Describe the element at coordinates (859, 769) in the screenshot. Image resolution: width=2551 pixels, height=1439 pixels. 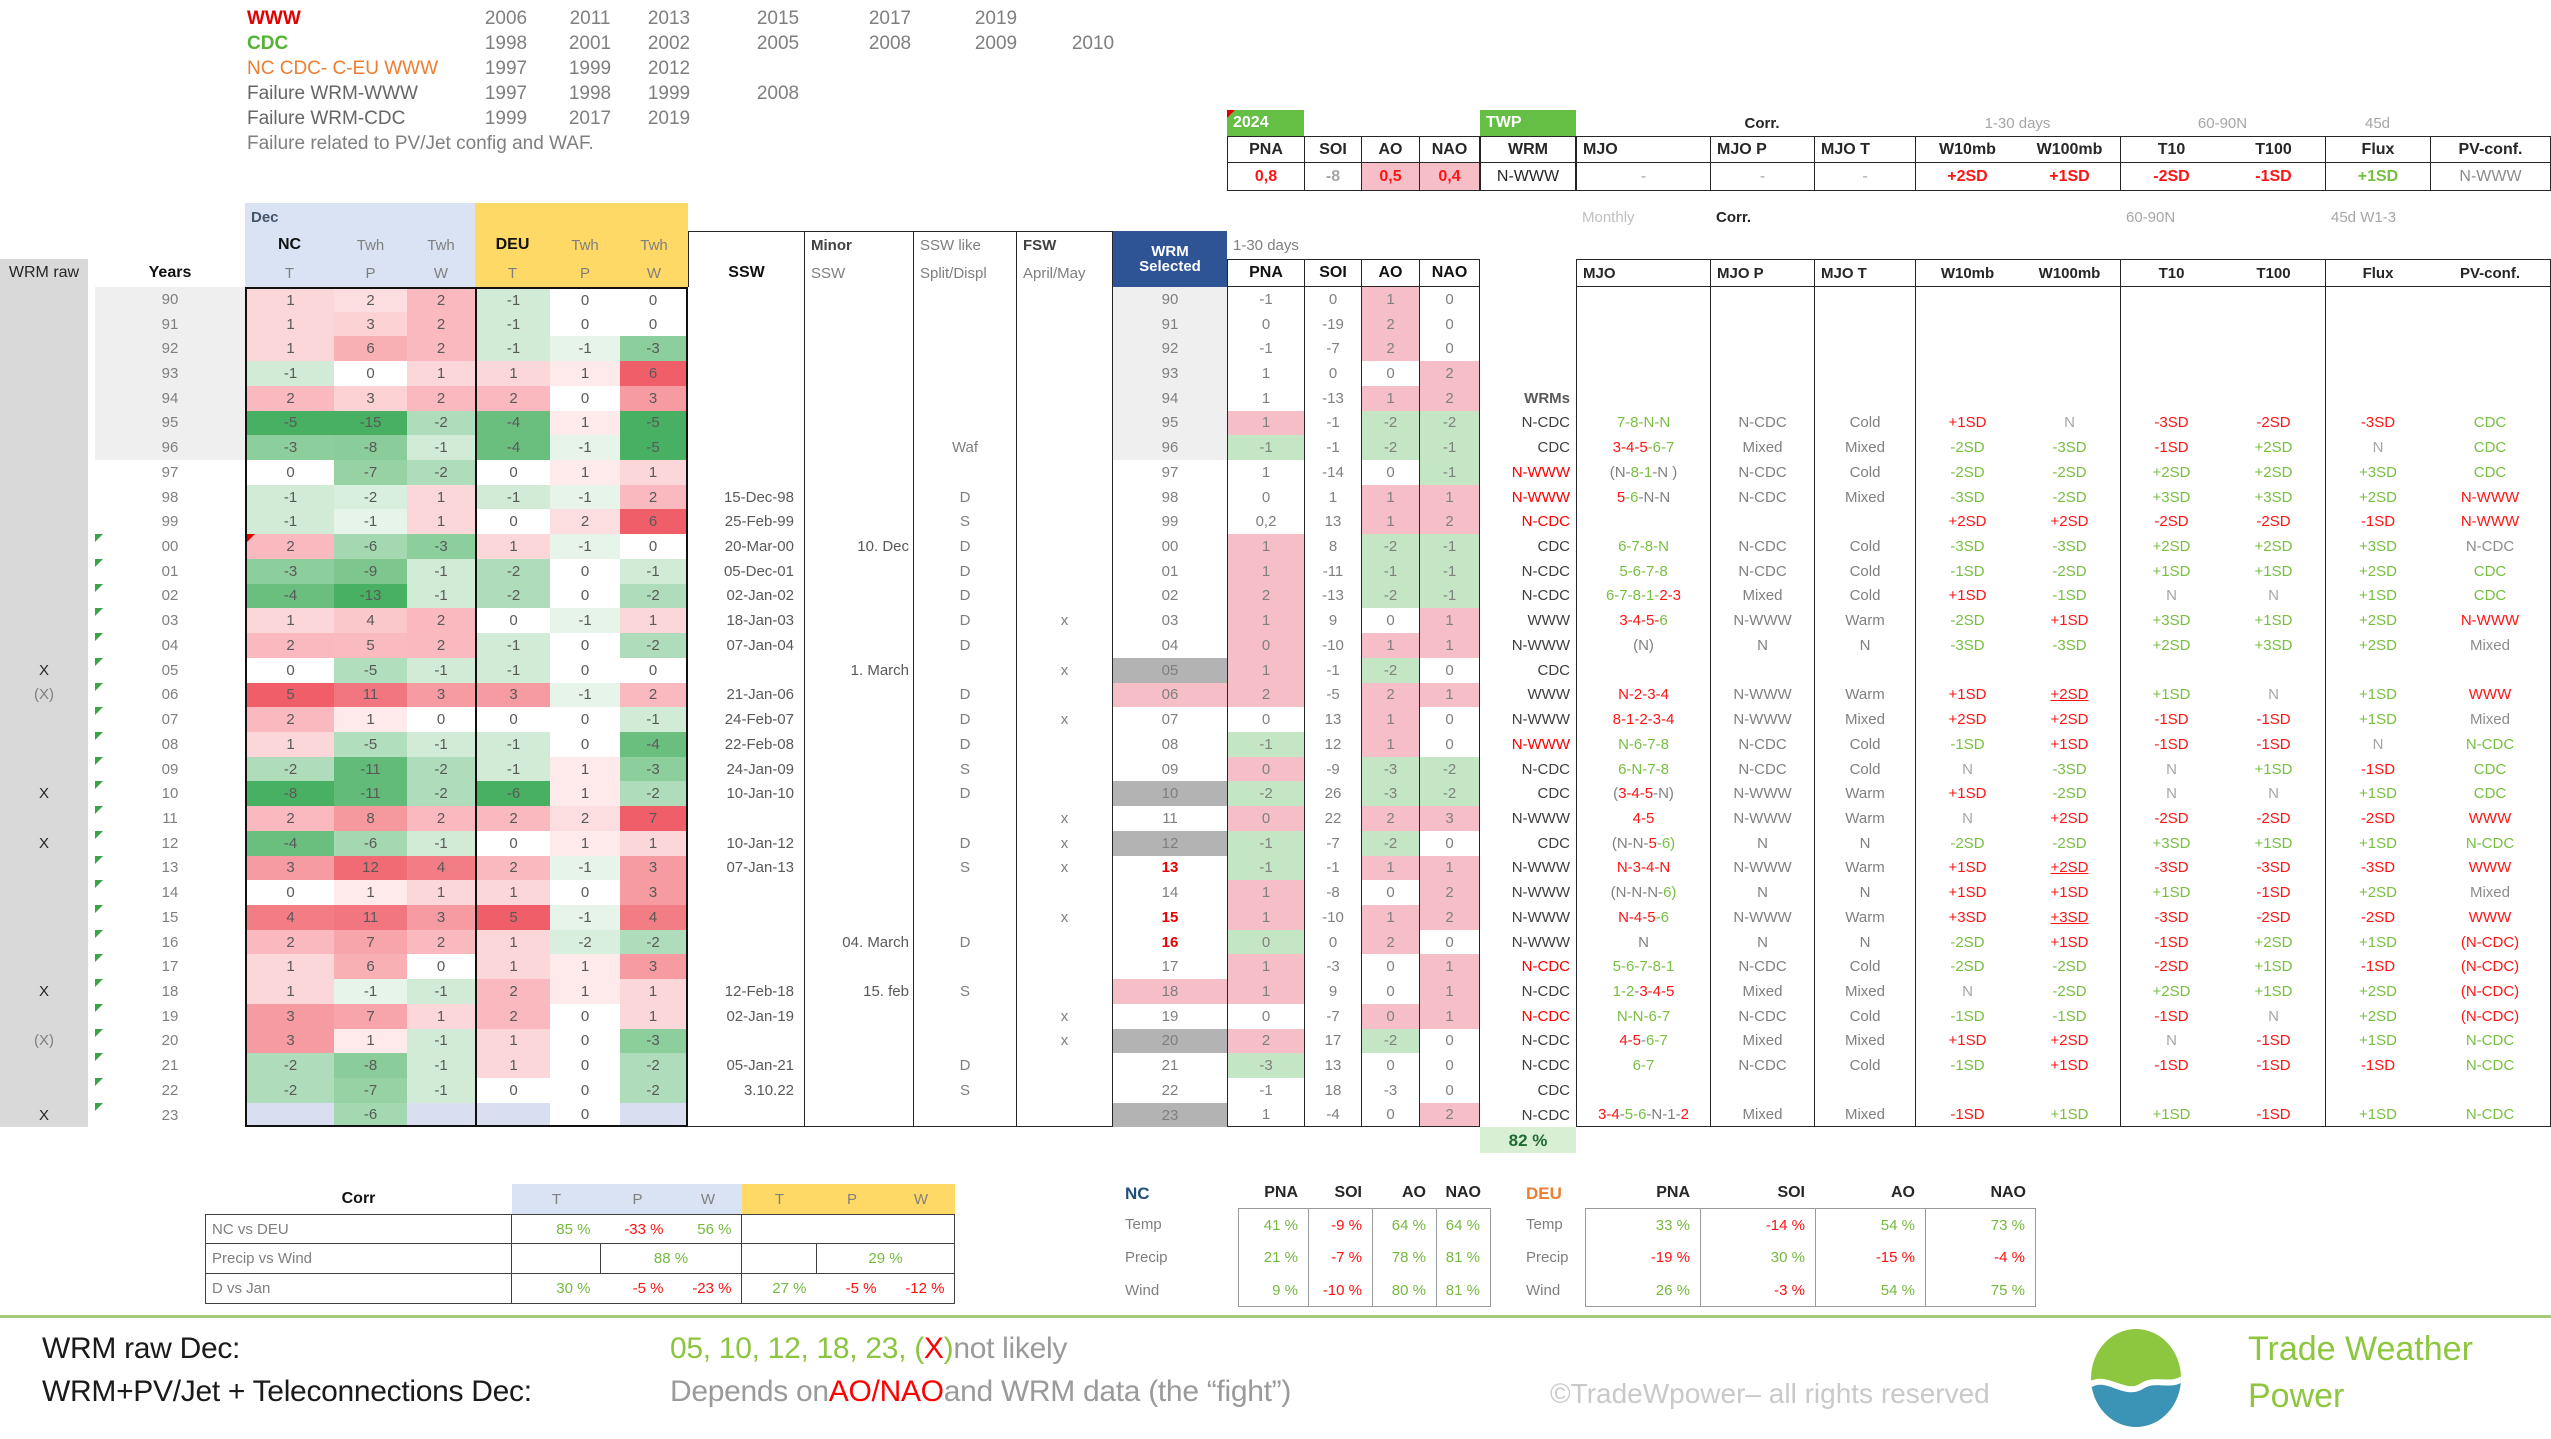
I see `cell-09-minor-ssw` at that location.